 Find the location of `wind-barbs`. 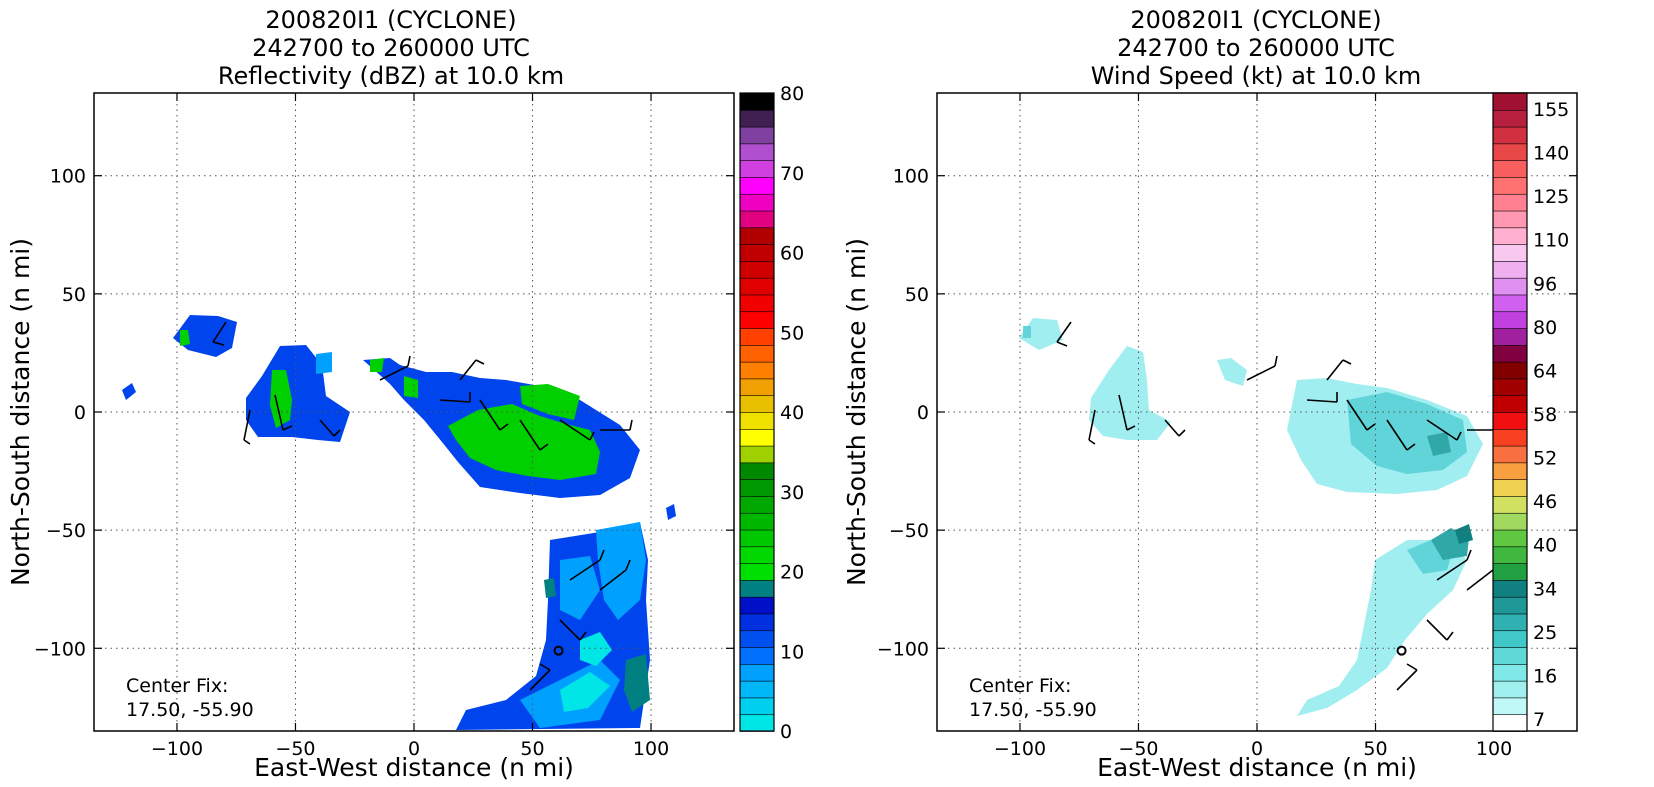

wind-barbs is located at coordinates (422, 506).